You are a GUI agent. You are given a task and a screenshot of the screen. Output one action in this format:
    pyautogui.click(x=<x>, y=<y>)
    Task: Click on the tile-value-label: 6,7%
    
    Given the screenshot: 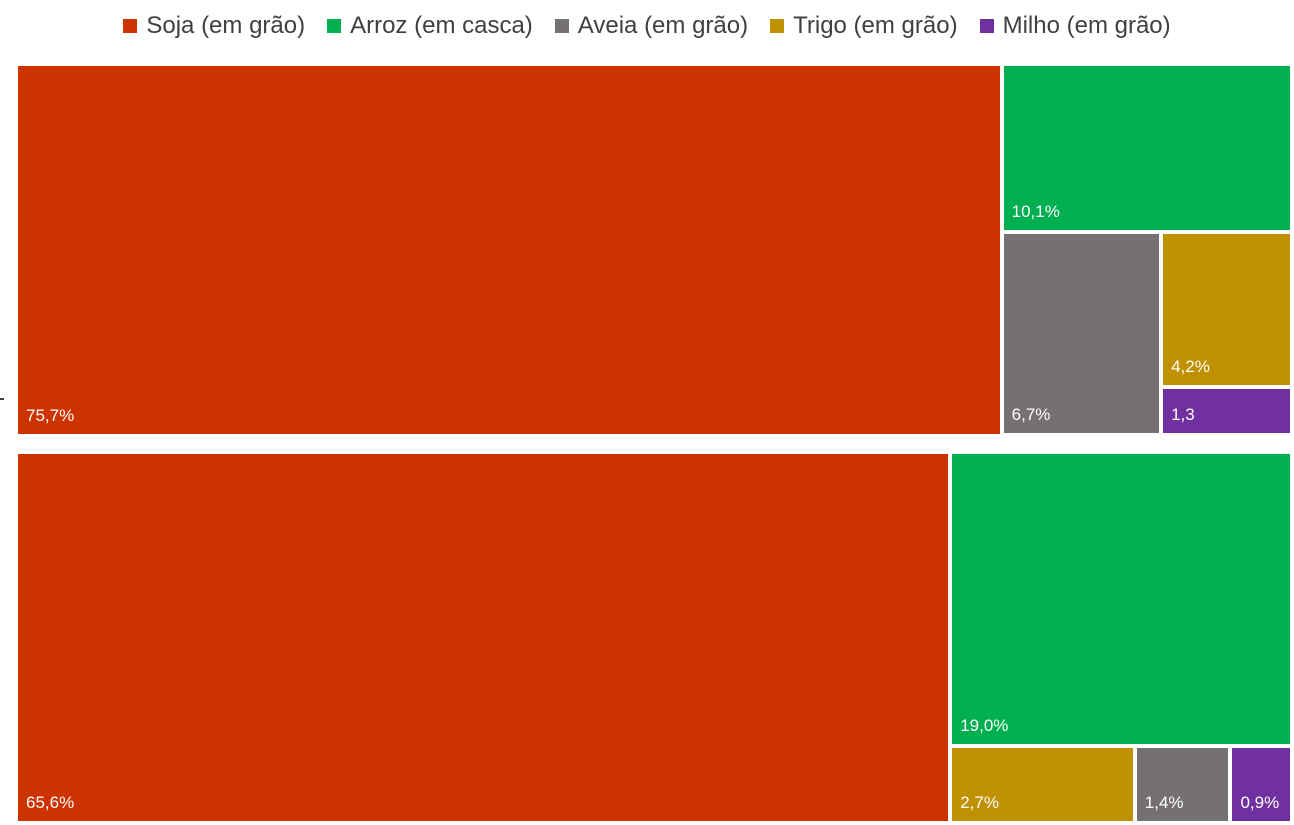 What is the action you would take?
    pyautogui.click(x=1031, y=415)
    